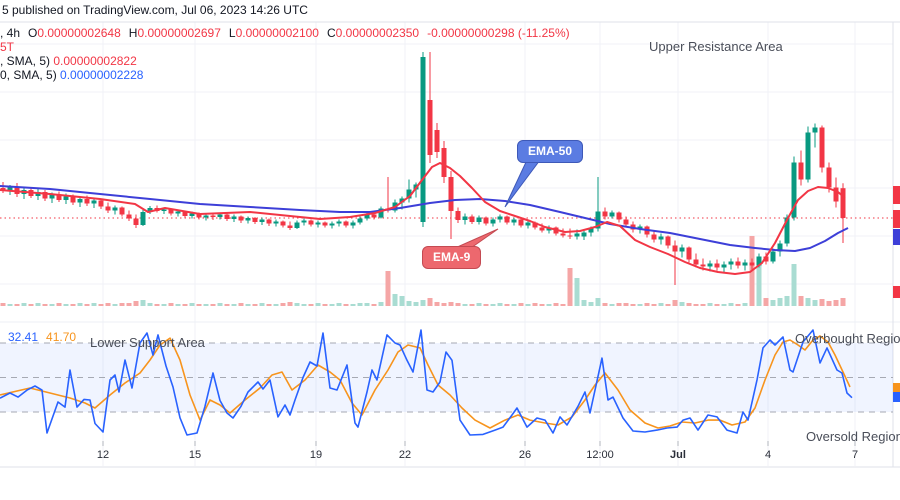  What do you see at coordinates (103, 455) in the screenshot?
I see `x-axis-label: 12` at bounding box center [103, 455].